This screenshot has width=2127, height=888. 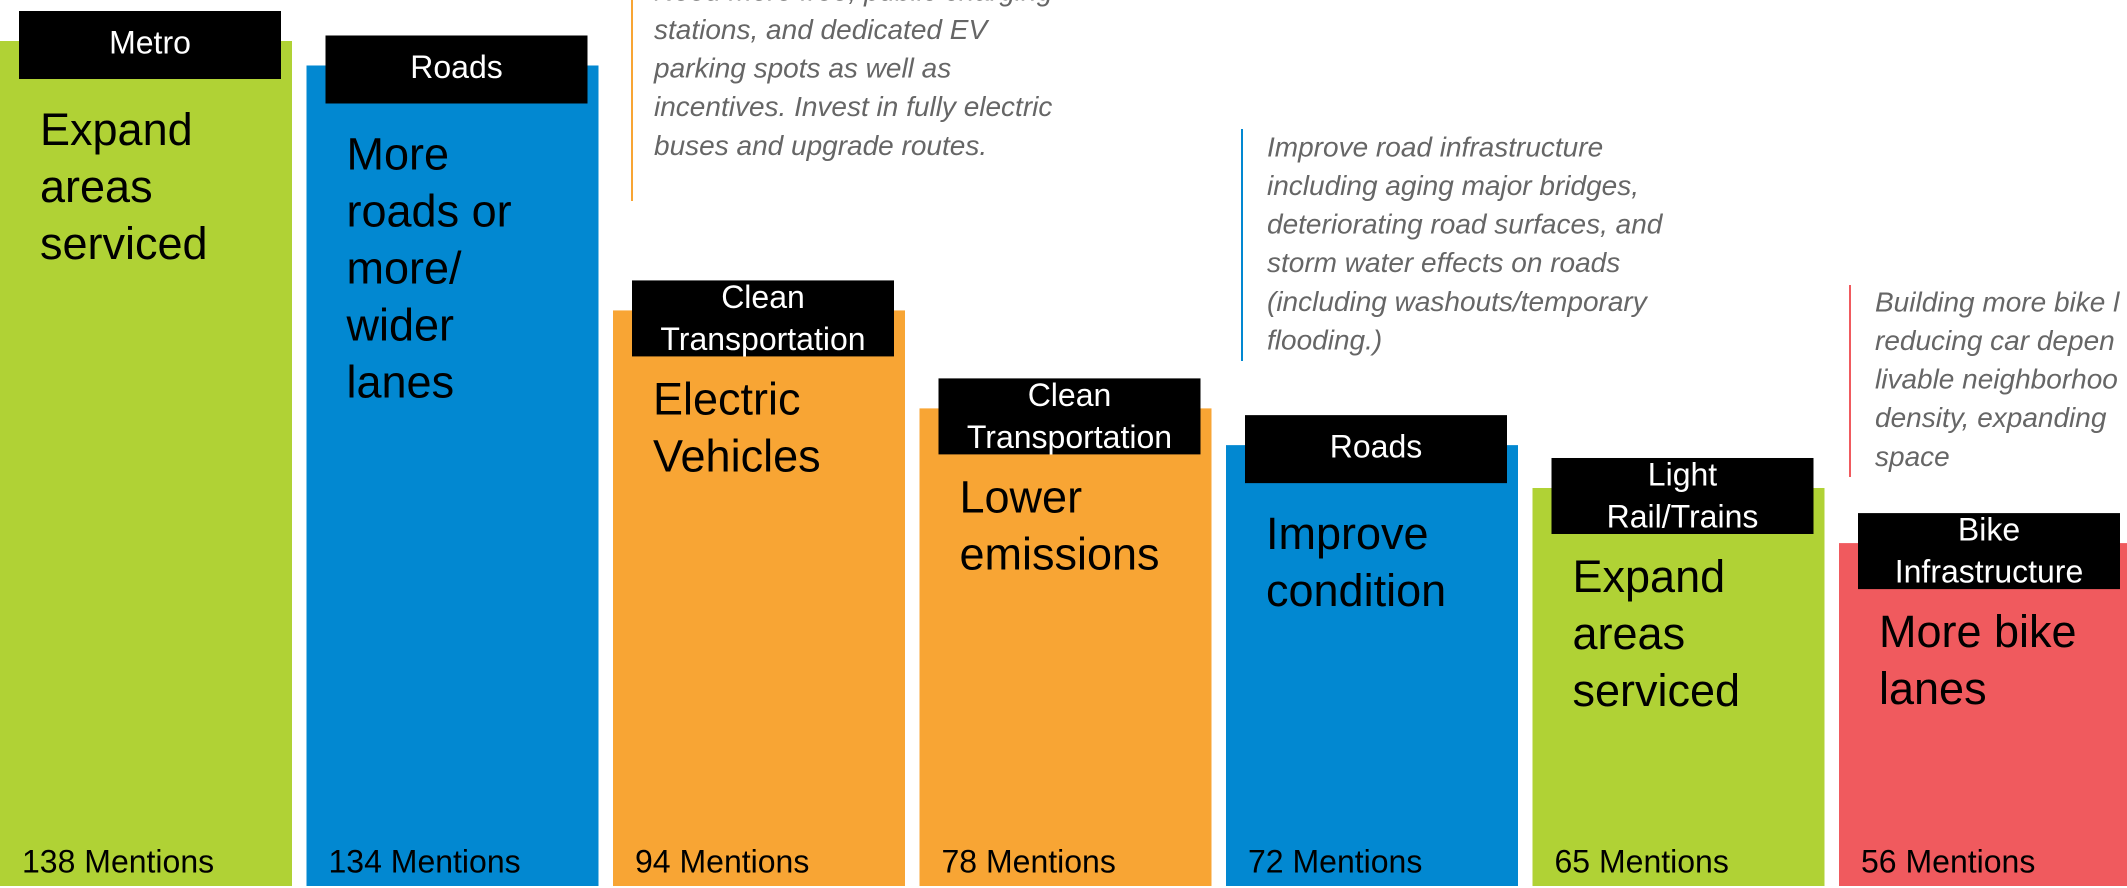 What do you see at coordinates (118, 861) in the screenshot?
I see `value-label: 138 Mentions` at bounding box center [118, 861].